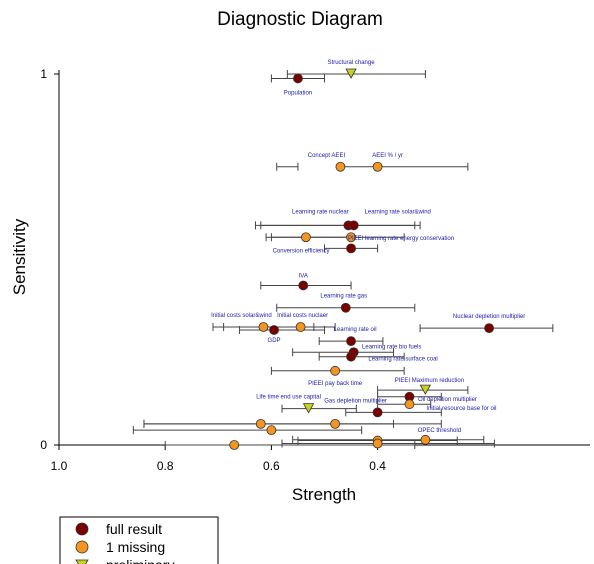 The width and height of the screenshot is (594, 564). Describe the element at coordinates (398, 212) in the screenshot. I see `point-label: Learning rate solar&wind` at that location.